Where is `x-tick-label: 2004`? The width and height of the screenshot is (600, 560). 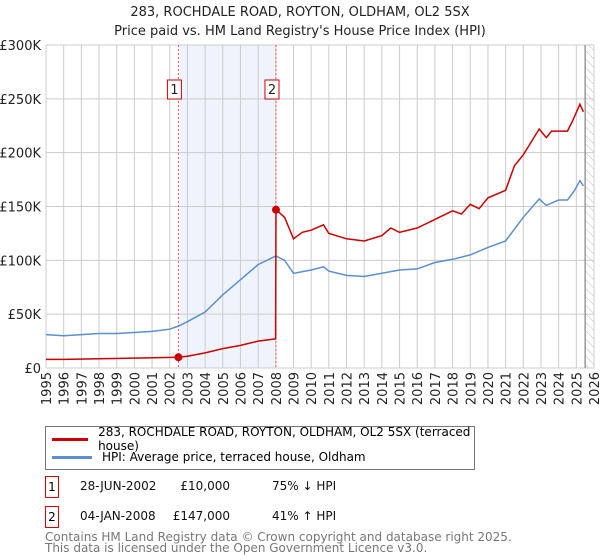 x-tick-label: 2004 is located at coordinates (206, 388).